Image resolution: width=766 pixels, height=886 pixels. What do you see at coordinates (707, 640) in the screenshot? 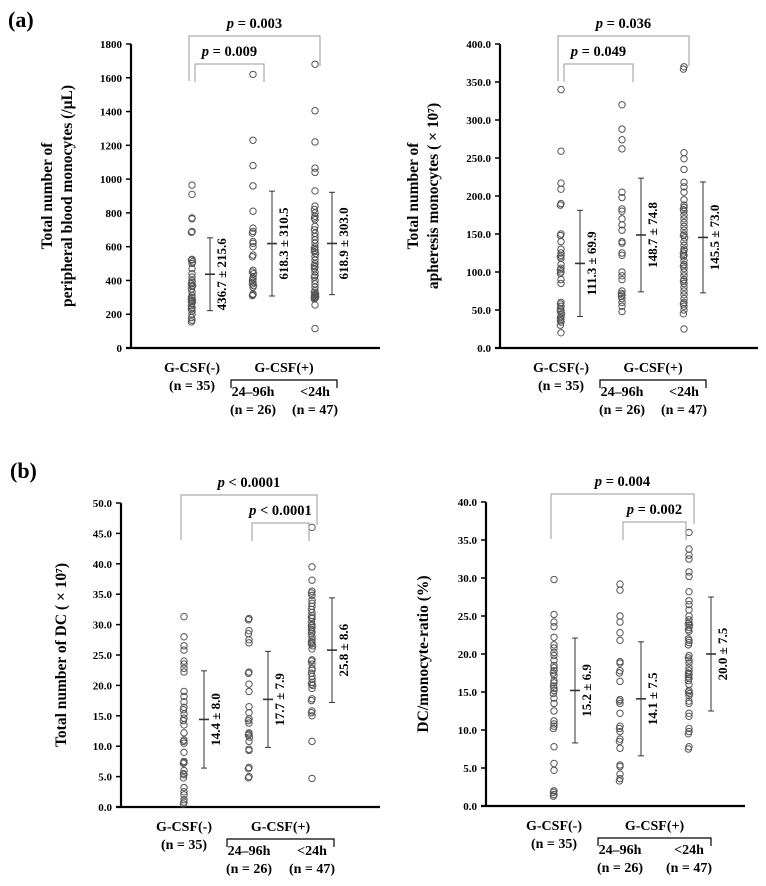
I see `series-3: 20.0 ± 7.5` at bounding box center [707, 640].